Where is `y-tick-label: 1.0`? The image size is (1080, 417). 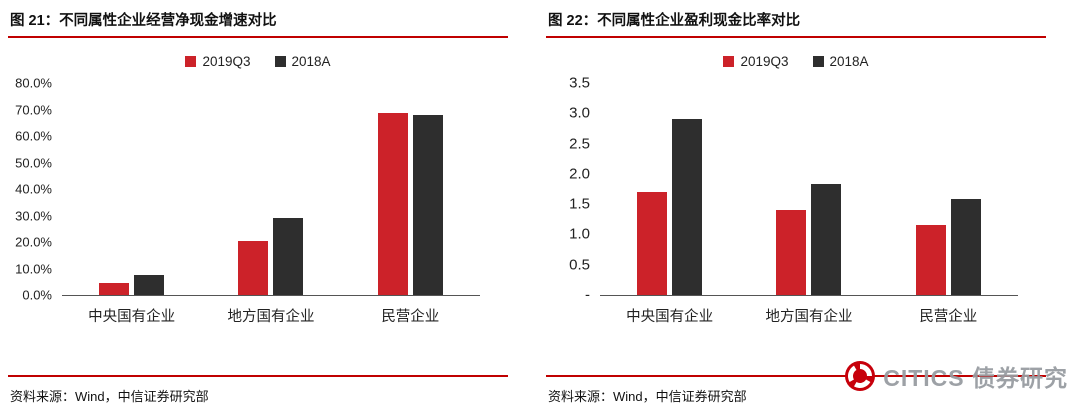 y-tick-label: 1.0 is located at coordinates (579, 234).